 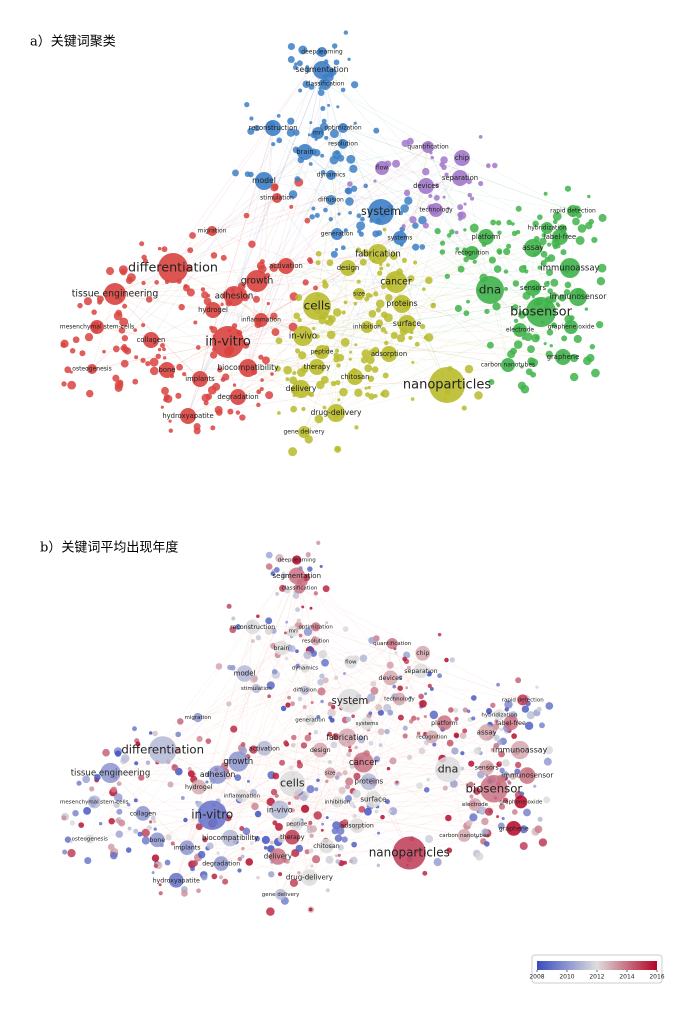 I want to click on node-label: chitosan, so click(x=355, y=377).